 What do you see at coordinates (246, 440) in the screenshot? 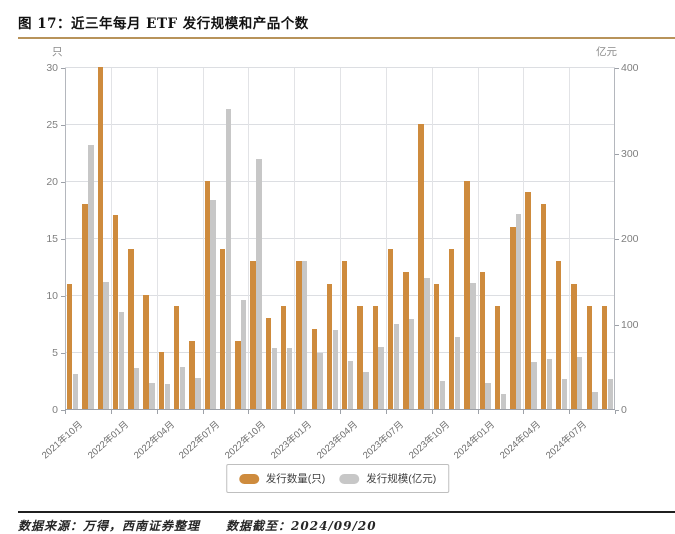
I see `x-axis-tick-label: 2022年10月` at bounding box center [246, 440].